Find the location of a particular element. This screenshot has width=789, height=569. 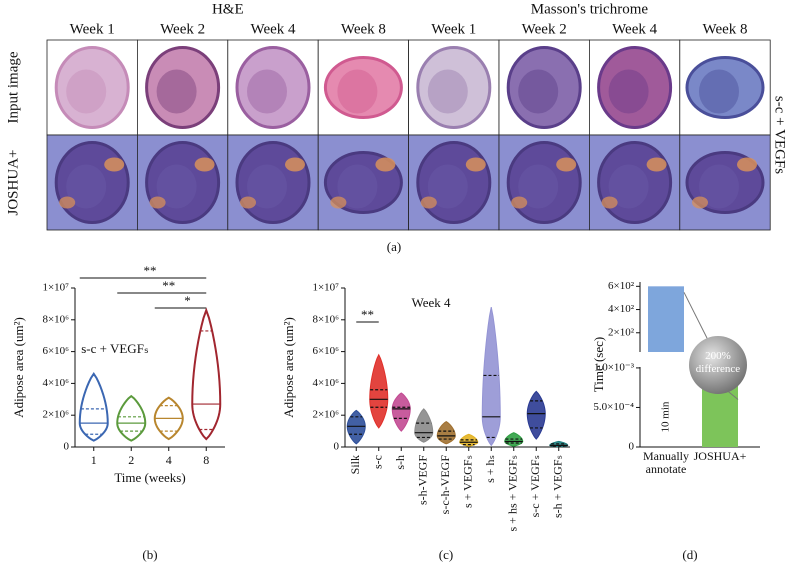

x-tick-label: 2 is located at coordinates (131, 460).